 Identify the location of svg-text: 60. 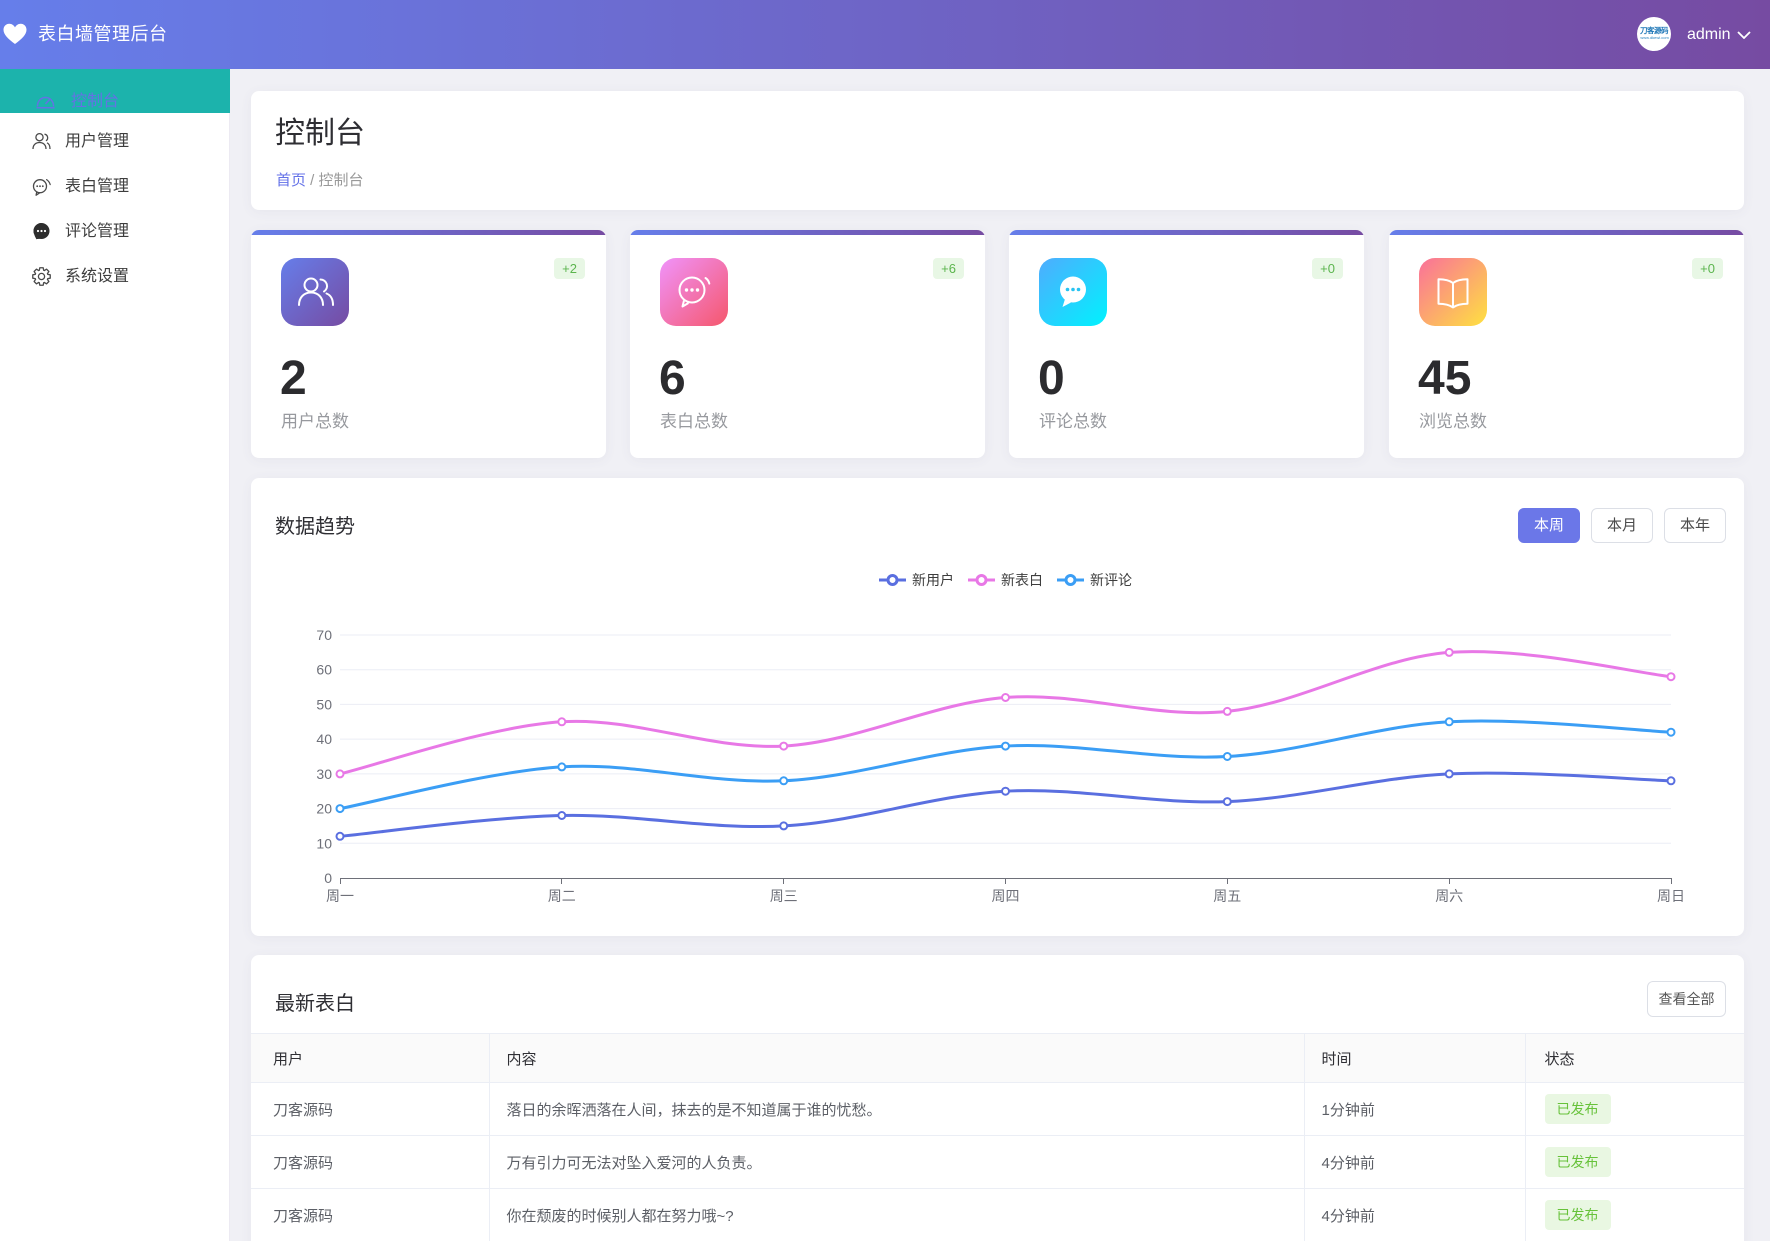
(324, 670).